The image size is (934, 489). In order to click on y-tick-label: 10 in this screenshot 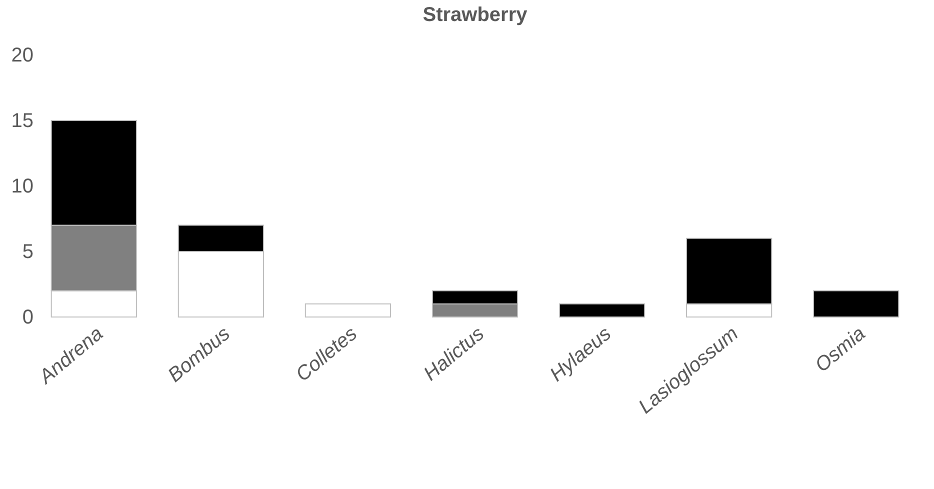, I will do `click(22, 187)`.